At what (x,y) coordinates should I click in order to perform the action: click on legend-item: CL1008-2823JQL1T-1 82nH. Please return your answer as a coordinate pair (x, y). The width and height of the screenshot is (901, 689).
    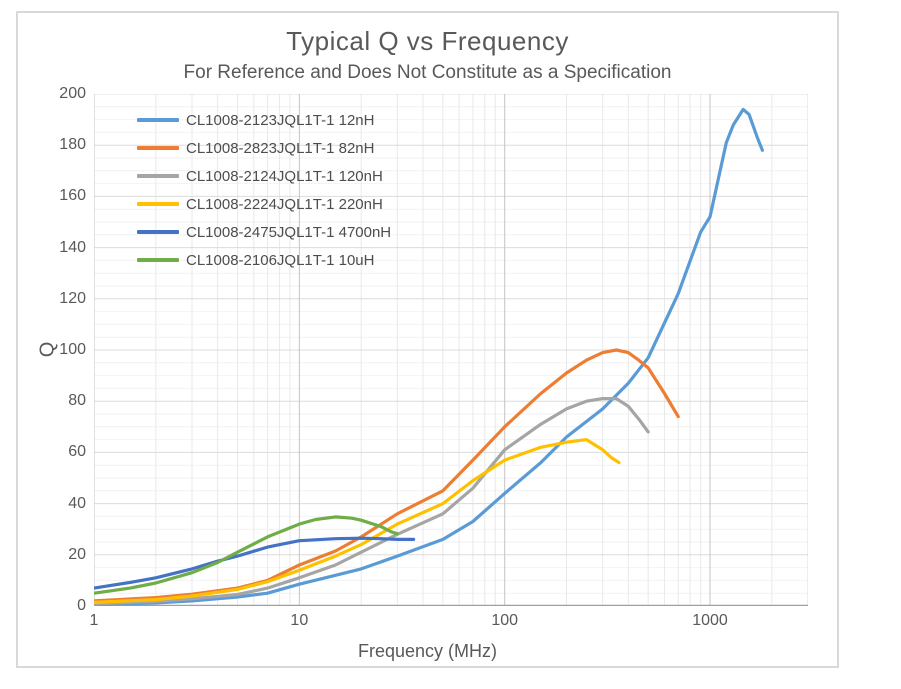
    Looking at the image, I should click on (264, 148).